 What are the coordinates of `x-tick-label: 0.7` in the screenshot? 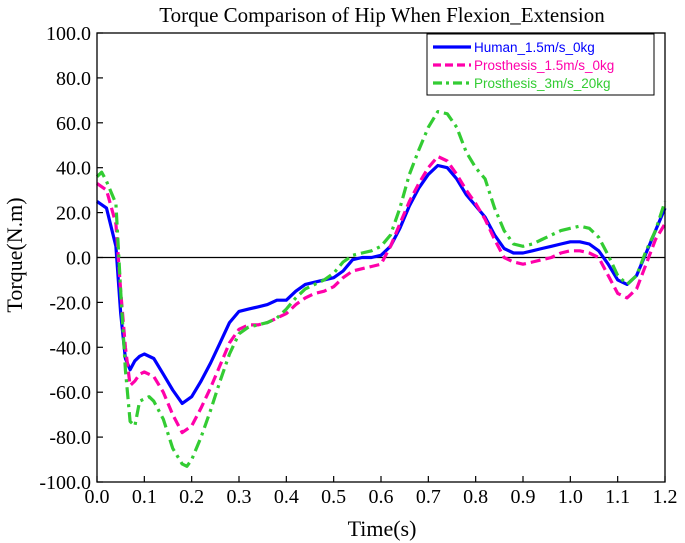 It's located at (428, 497).